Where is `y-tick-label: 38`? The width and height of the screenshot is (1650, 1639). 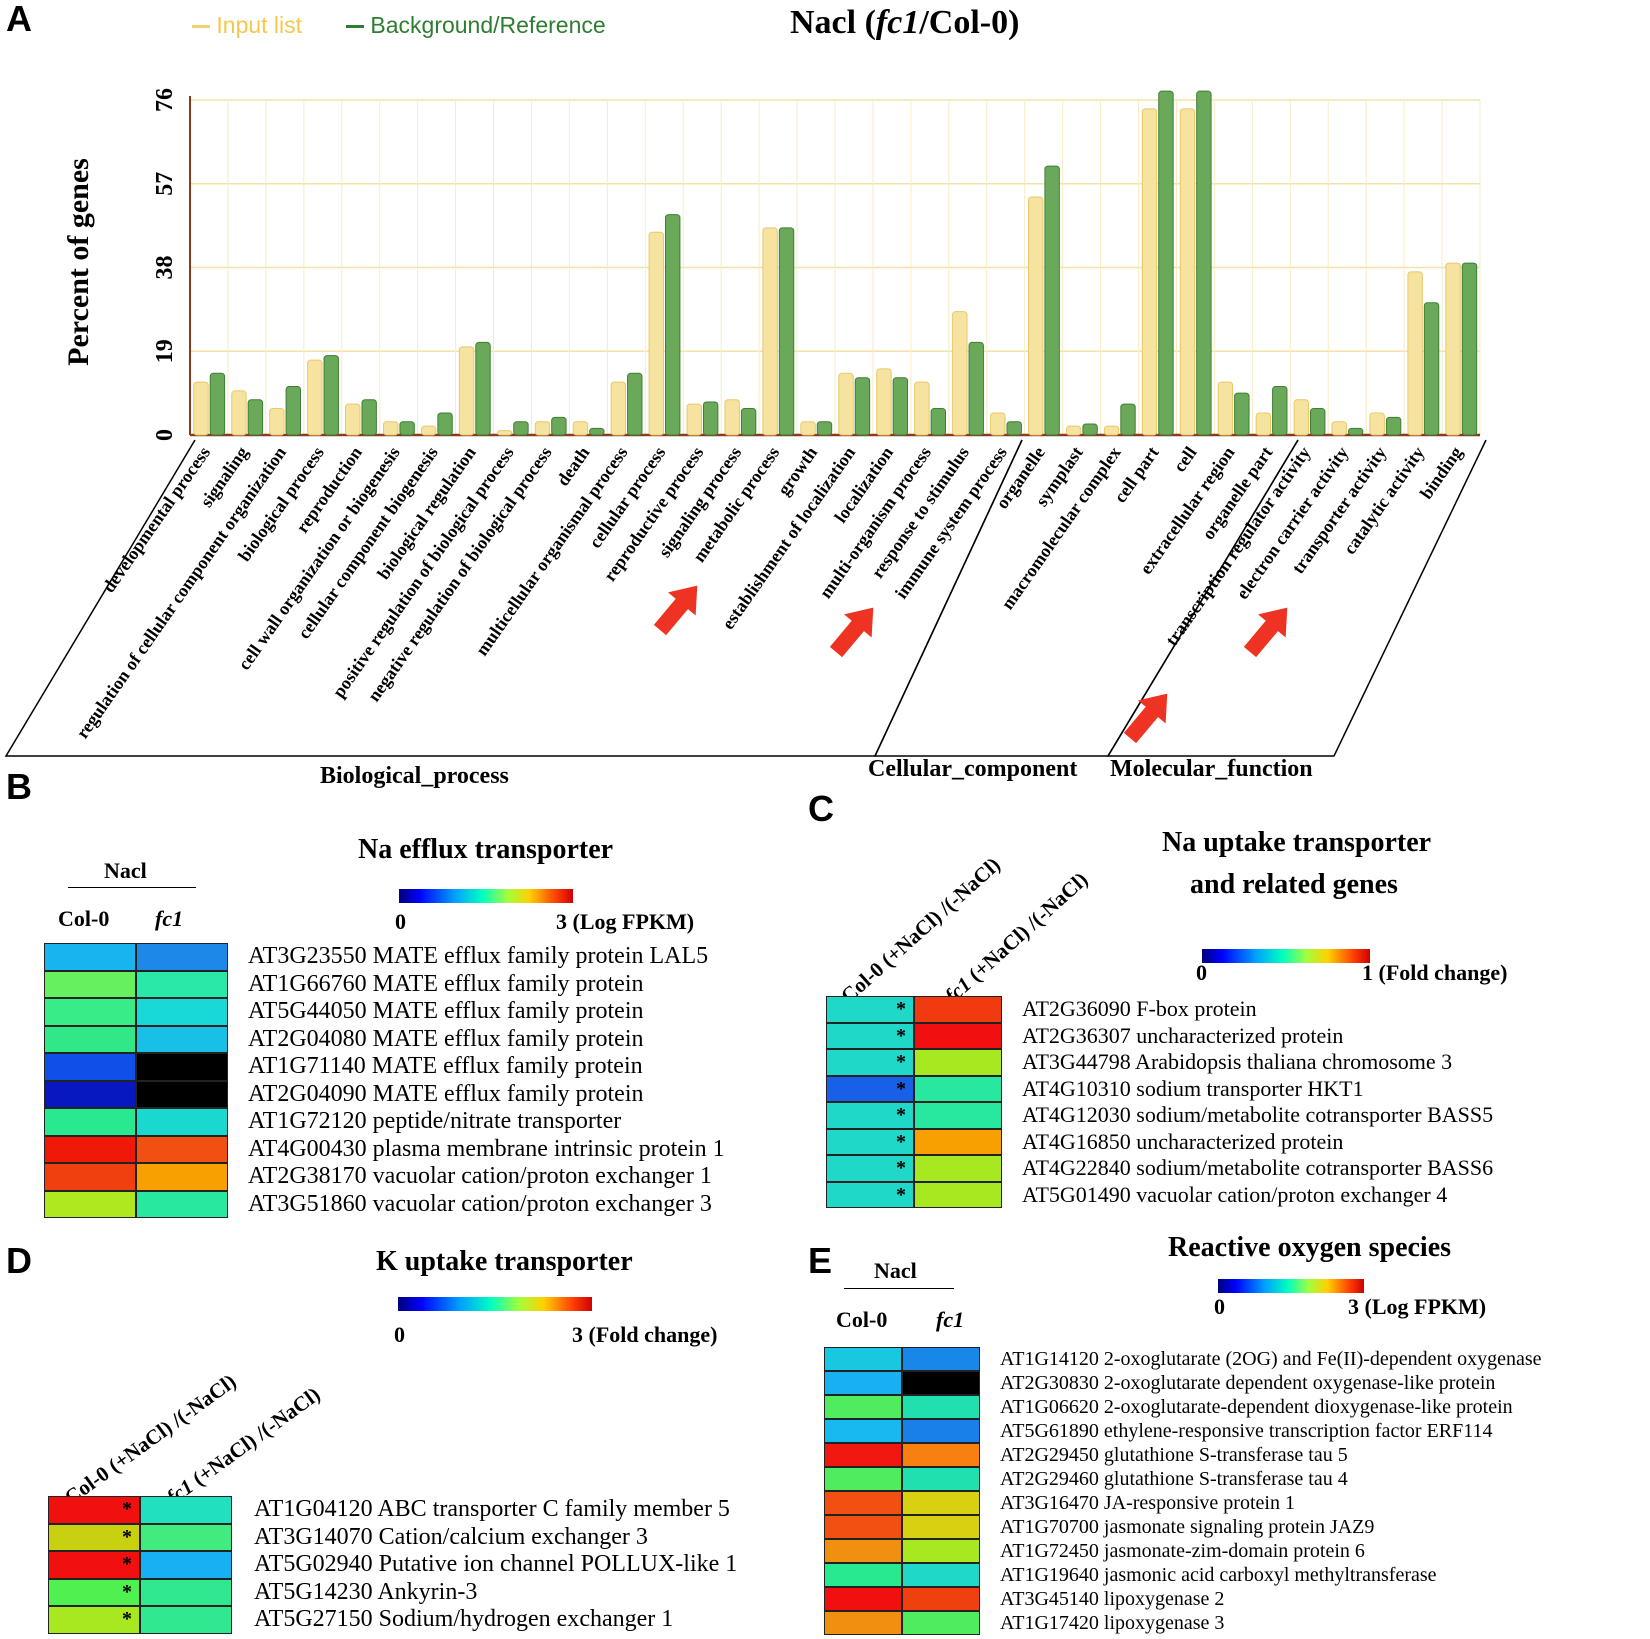
y-tick-label: 38 is located at coordinates (165, 268).